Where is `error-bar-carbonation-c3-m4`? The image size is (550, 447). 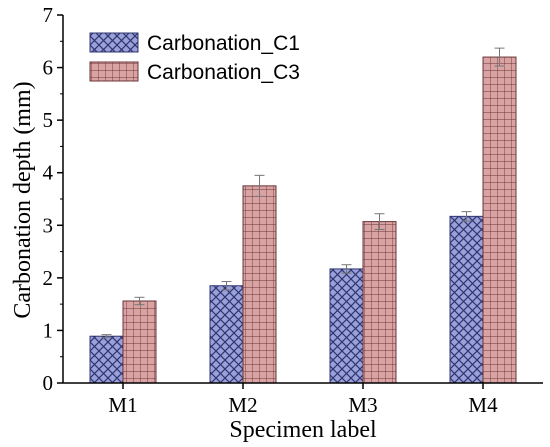 error-bar-carbonation-c3-m4 is located at coordinates (499, 57).